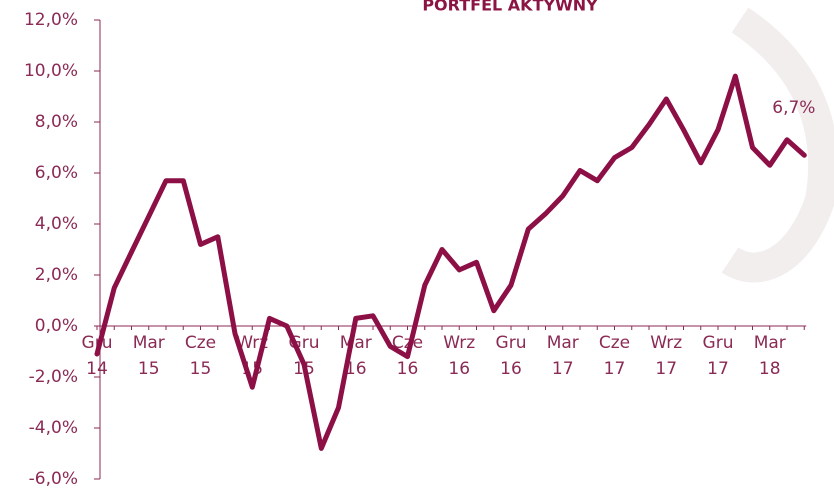 This screenshot has width=834, height=489. I want to click on y-tick-label: -2,0%, so click(53, 377).